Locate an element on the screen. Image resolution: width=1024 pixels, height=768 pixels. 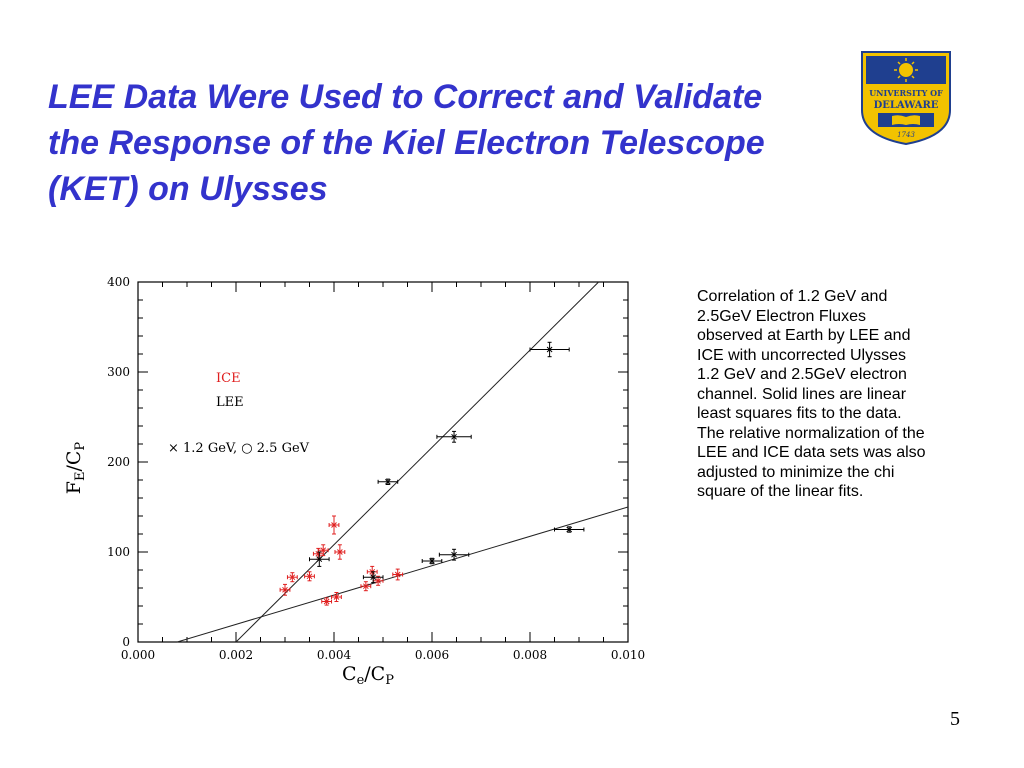
y-tick-label: 100 is located at coordinates (118, 552).